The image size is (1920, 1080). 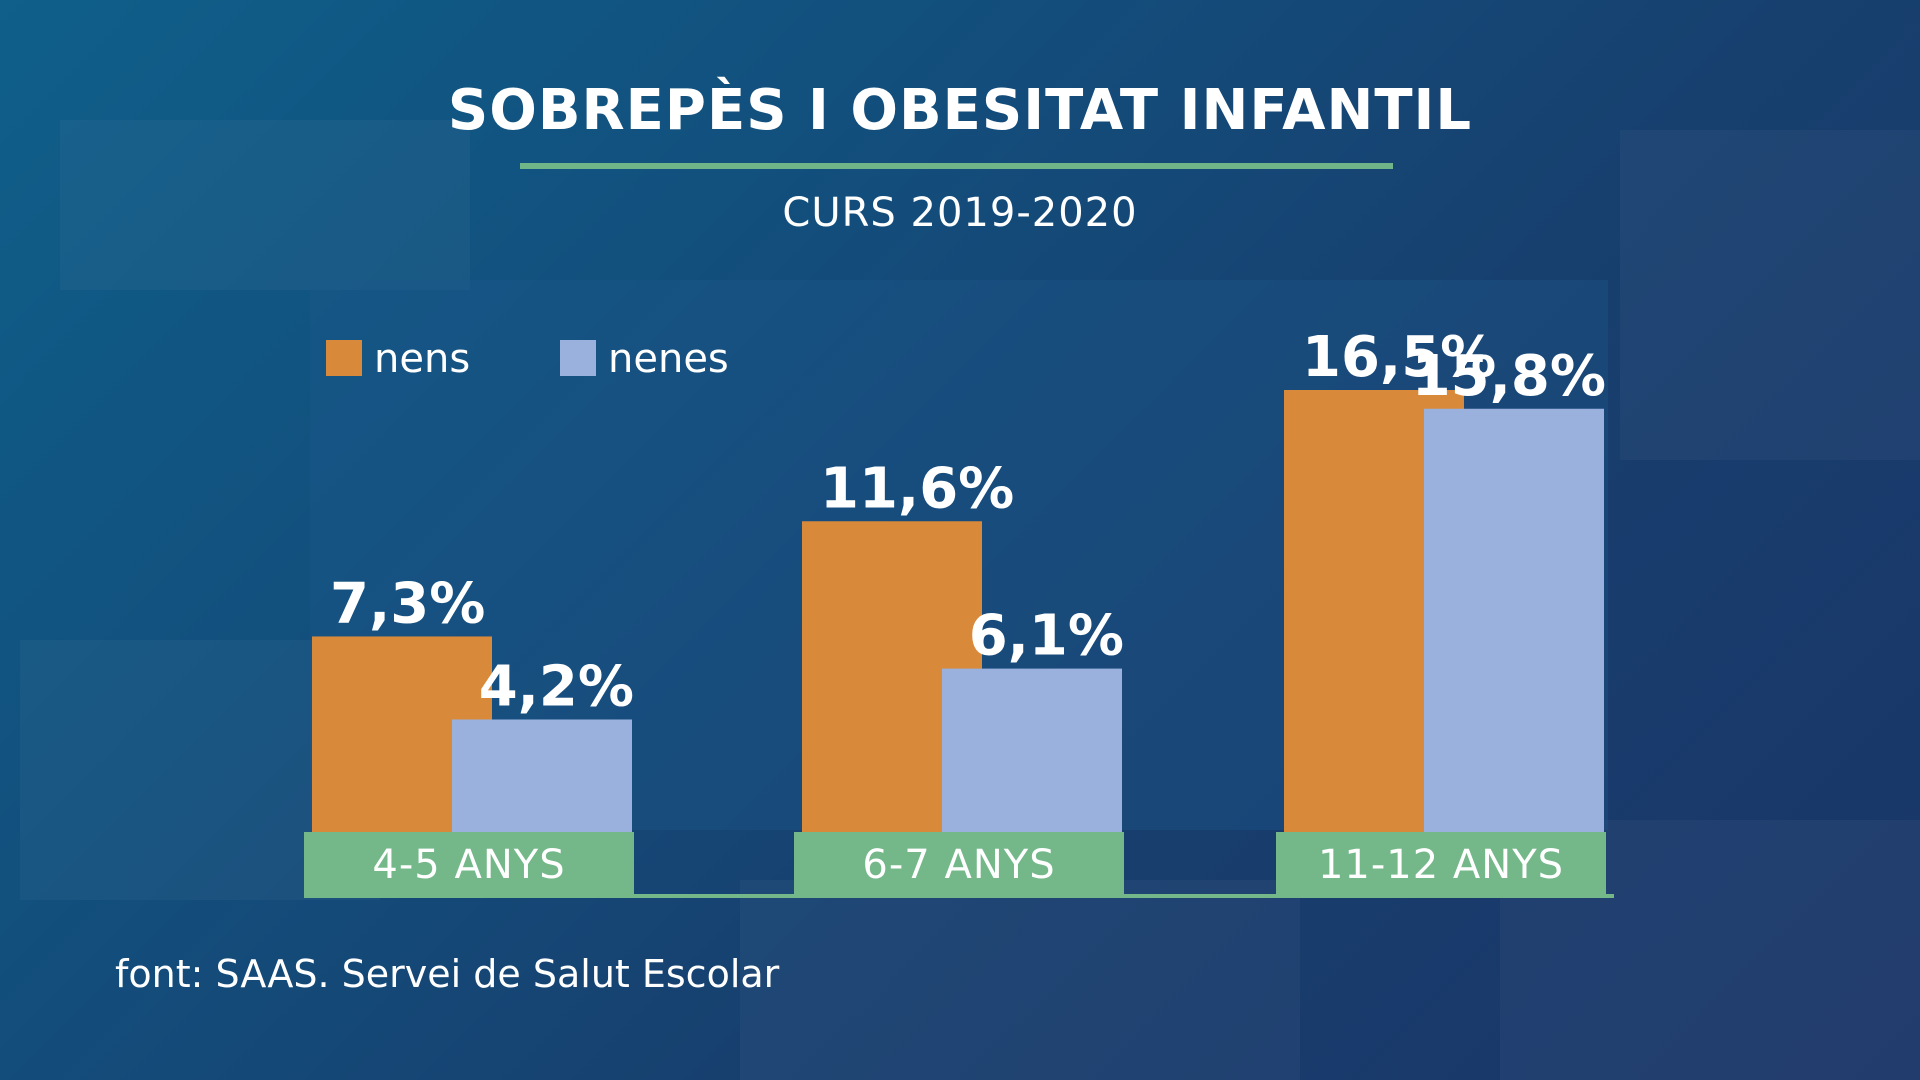 I want to click on category-label: 6-7 ANYS, so click(x=958, y=865).